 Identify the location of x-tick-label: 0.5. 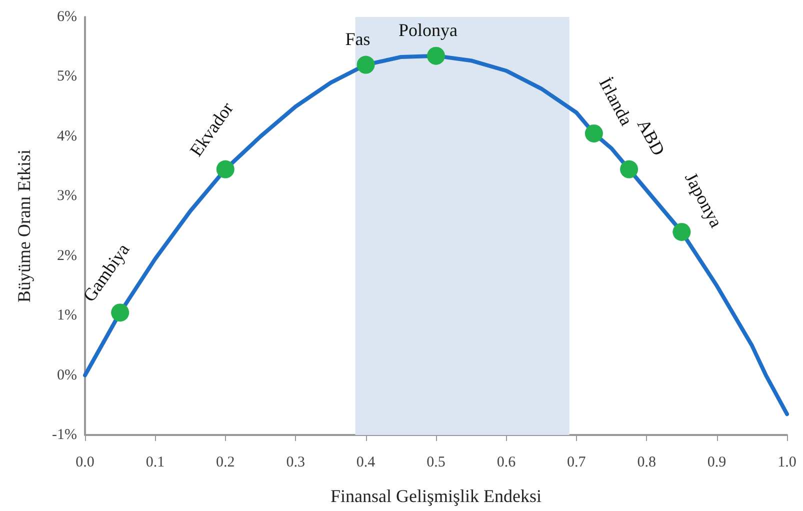
(436, 462).